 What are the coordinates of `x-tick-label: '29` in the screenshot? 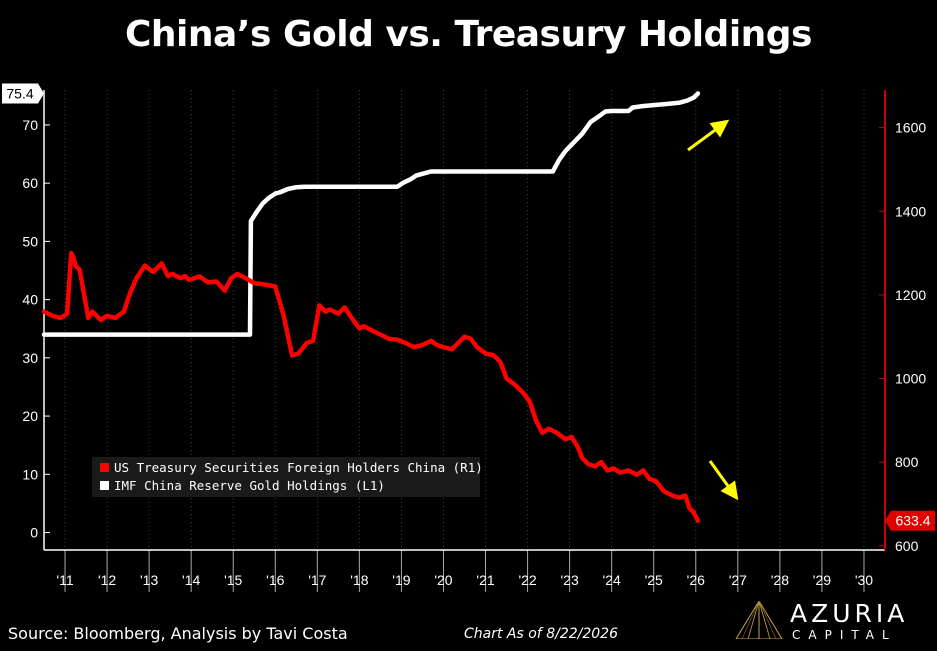 It's located at (822, 580).